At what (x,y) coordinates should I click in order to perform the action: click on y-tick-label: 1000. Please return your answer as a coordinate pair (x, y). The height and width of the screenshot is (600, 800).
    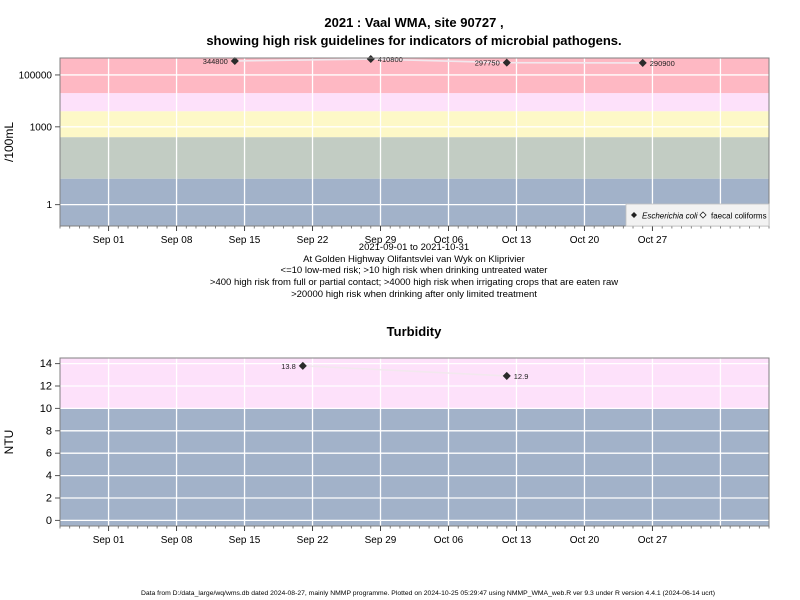
    Looking at the image, I should click on (41, 127).